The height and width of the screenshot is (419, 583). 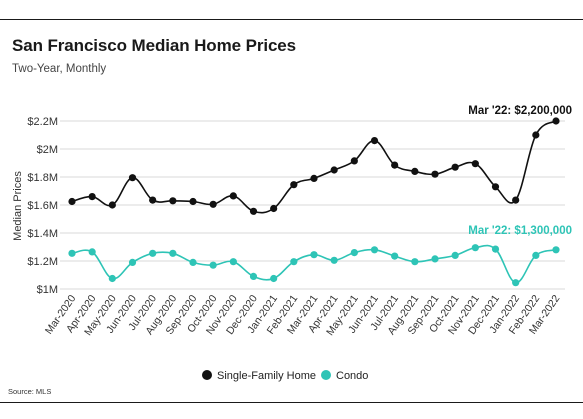 What do you see at coordinates (291, 19) in the screenshot?
I see `top-rule` at bounding box center [291, 19].